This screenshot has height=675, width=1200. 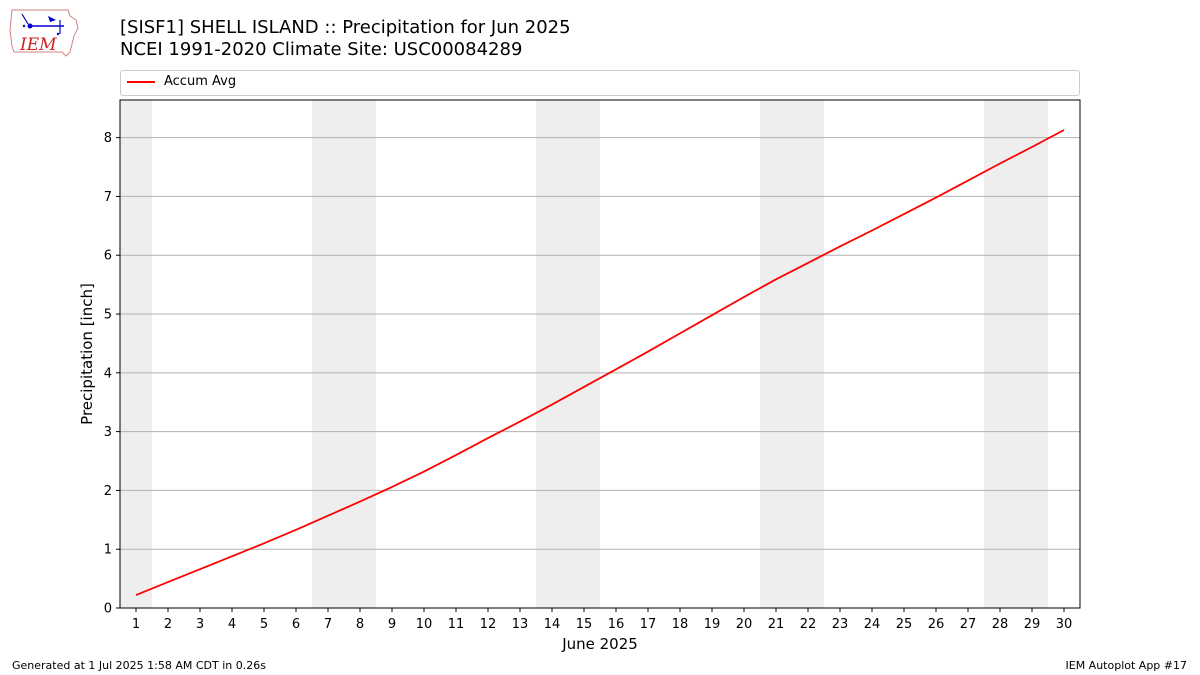 What do you see at coordinates (200, 624) in the screenshot?
I see `x-tick-label: 3` at bounding box center [200, 624].